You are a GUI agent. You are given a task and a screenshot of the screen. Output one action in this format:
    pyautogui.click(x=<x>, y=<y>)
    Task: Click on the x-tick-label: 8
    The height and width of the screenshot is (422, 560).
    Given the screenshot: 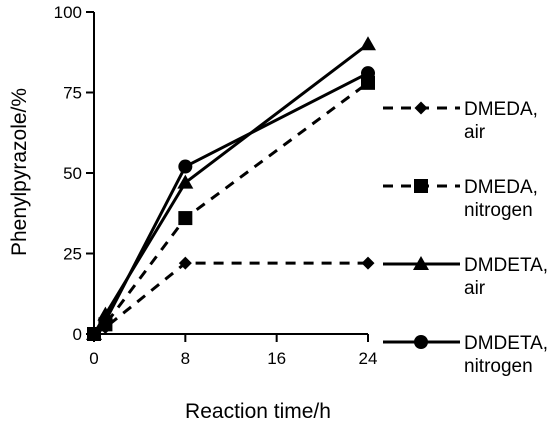 What is the action you would take?
    pyautogui.click(x=185, y=358)
    